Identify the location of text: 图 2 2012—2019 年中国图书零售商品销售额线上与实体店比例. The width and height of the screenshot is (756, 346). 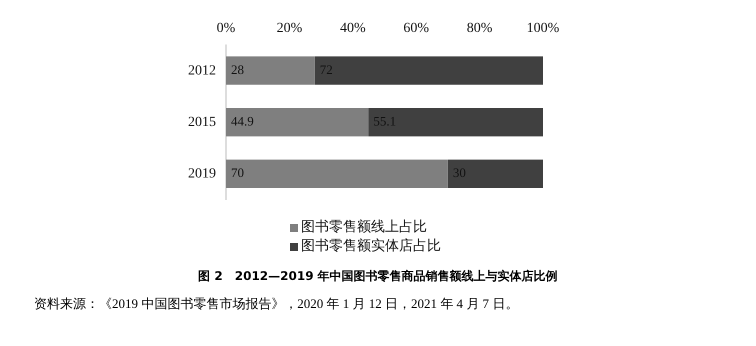
(378, 276).